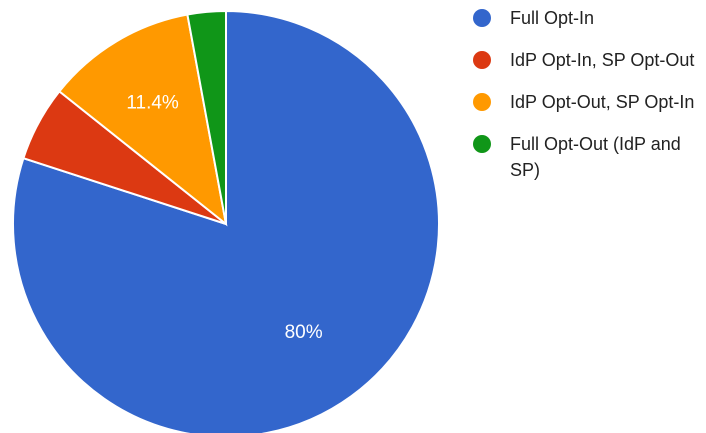 Image resolution: width=706 pixels, height=433 pixels. I want to click on legend-item-2: IdP Opt-Out, SP Opt-In, so click(585, 102).